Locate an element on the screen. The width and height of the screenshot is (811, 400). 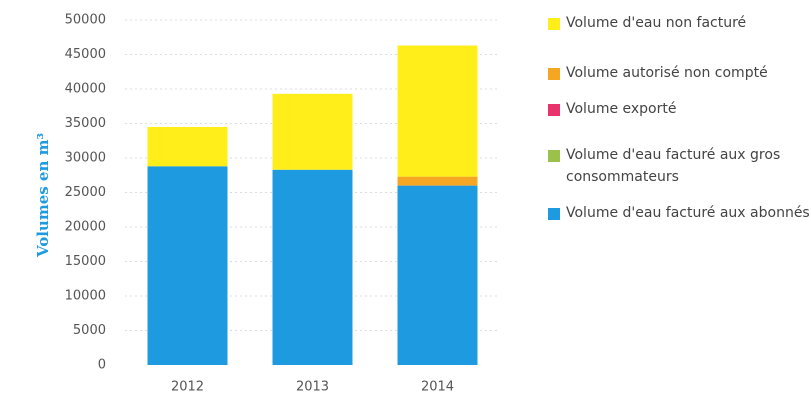
y-tick-label: 50000 is located at coordinates (85, 20).